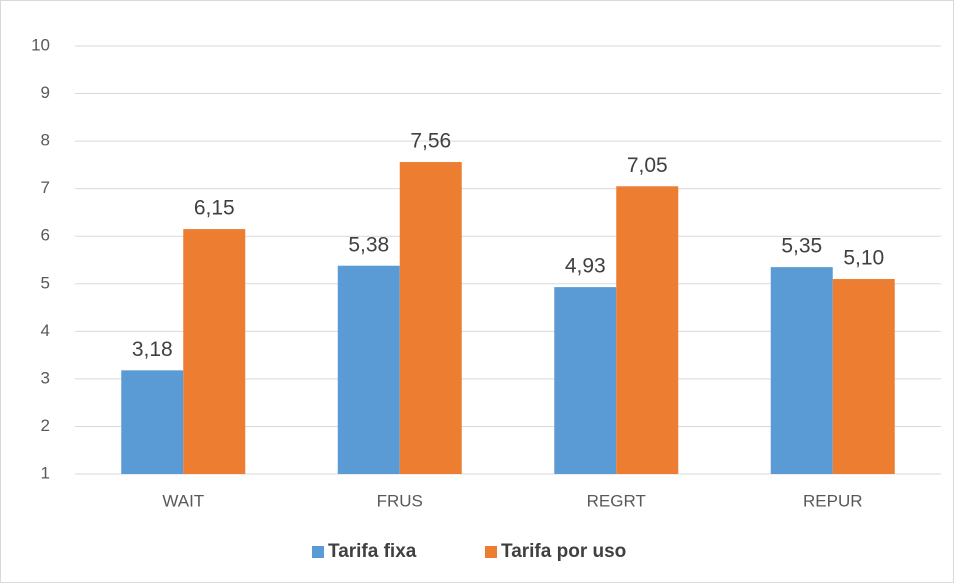 Image resolution: width=954 pixels, height=583 pixels. Describe the element at coordinates (45, 425) in the screenshot. I see `y-tick-label: 2` at that location.